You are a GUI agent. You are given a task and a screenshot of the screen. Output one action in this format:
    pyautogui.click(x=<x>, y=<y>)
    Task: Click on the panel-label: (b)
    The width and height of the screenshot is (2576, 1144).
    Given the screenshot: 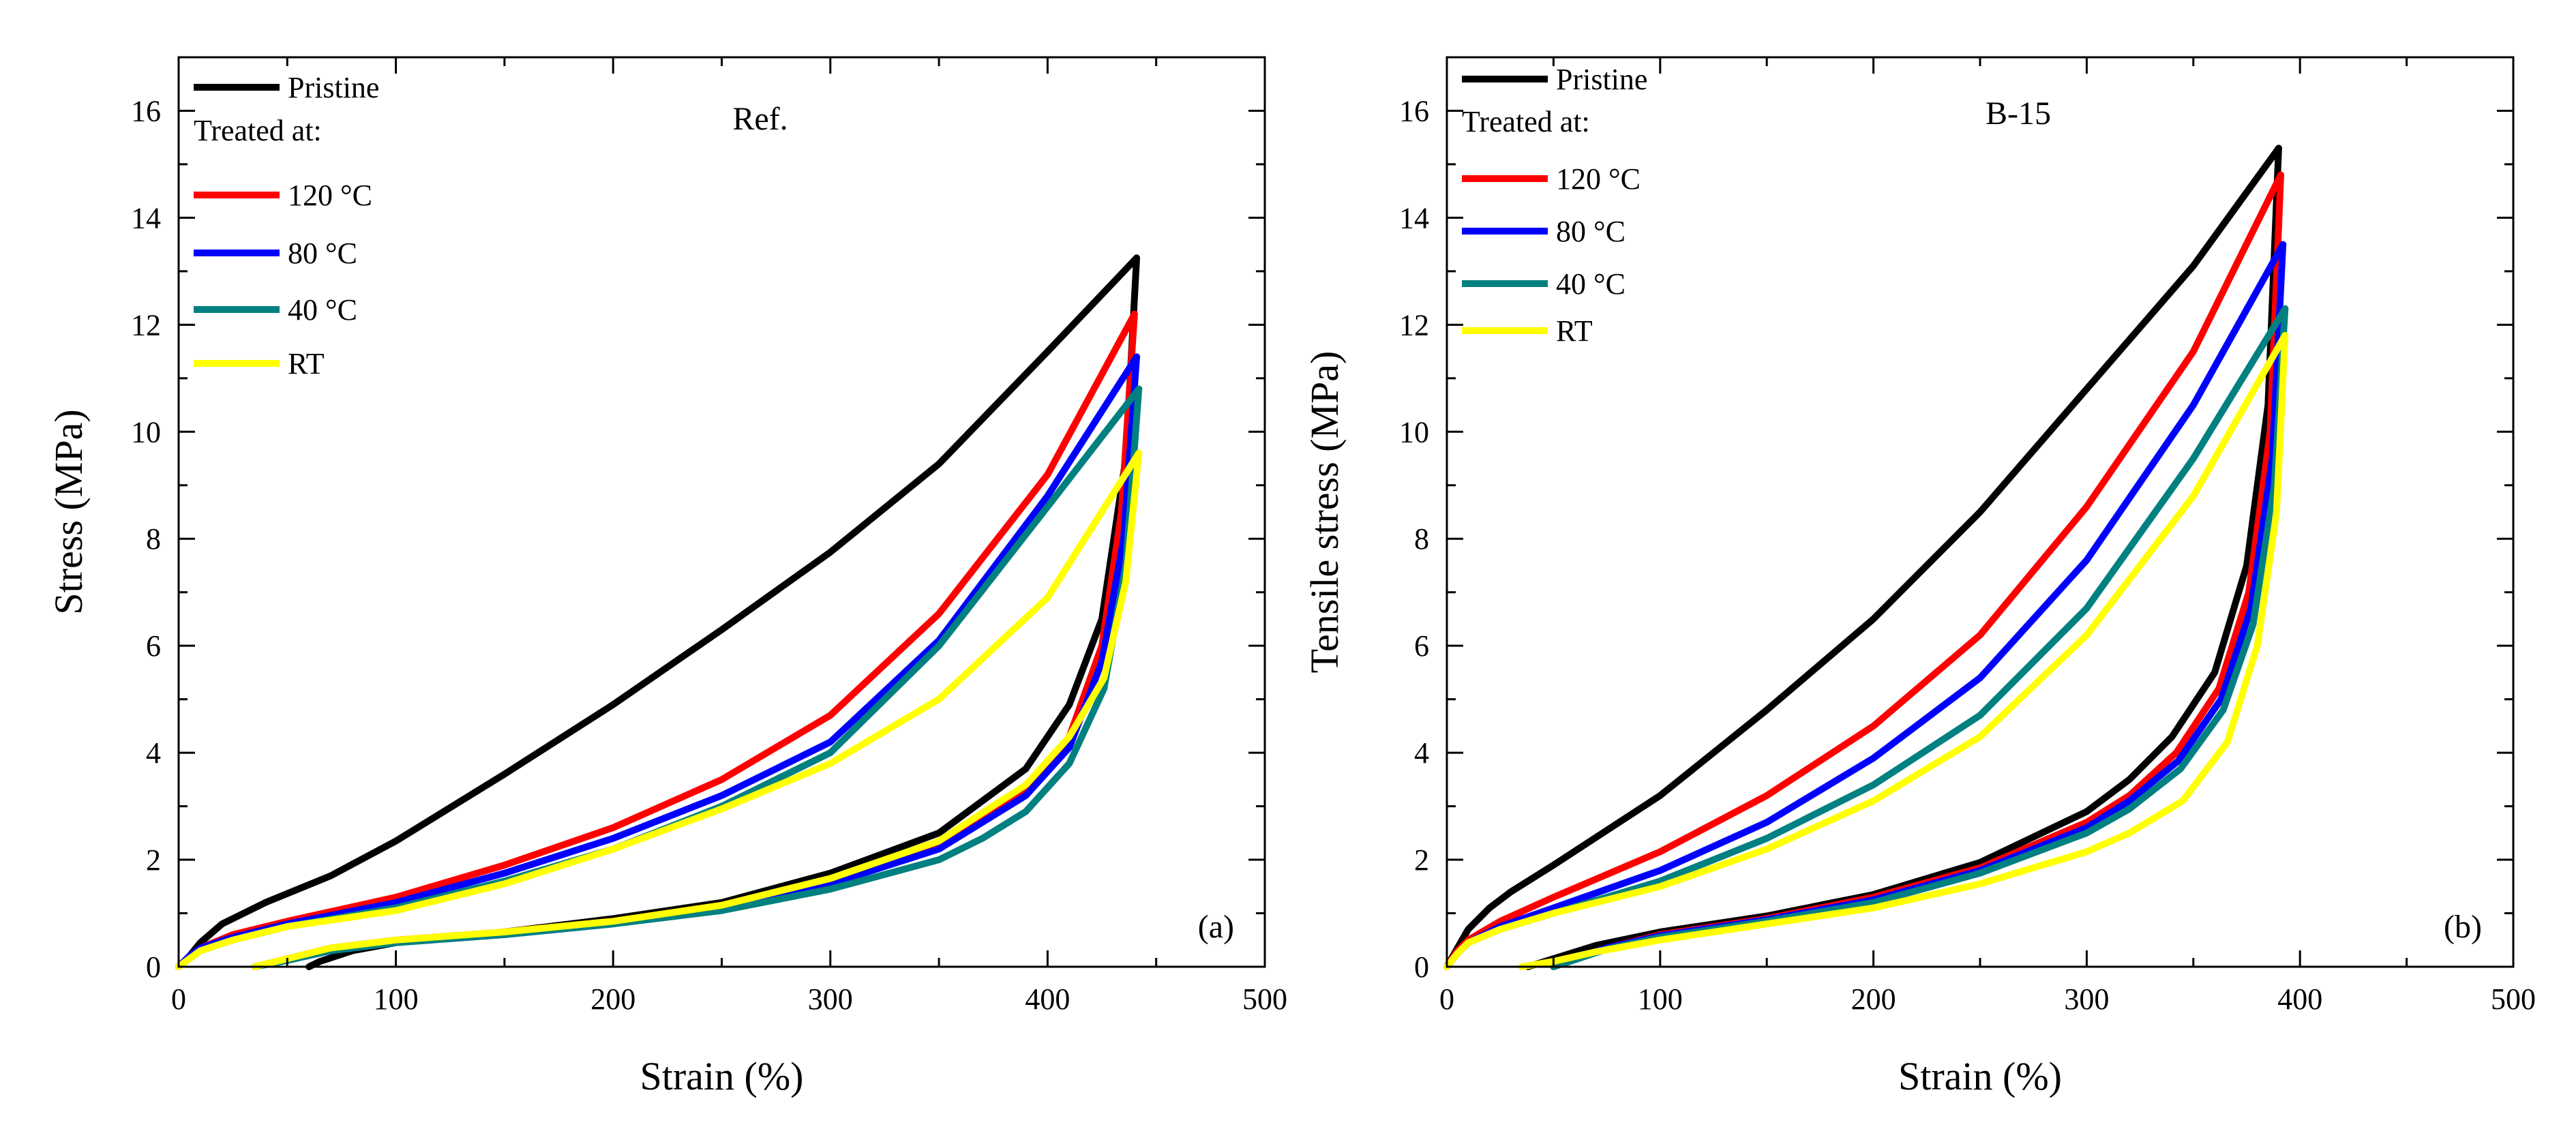 What is the action you would take?
    pyautogui.click(x=2463, y=927)
    